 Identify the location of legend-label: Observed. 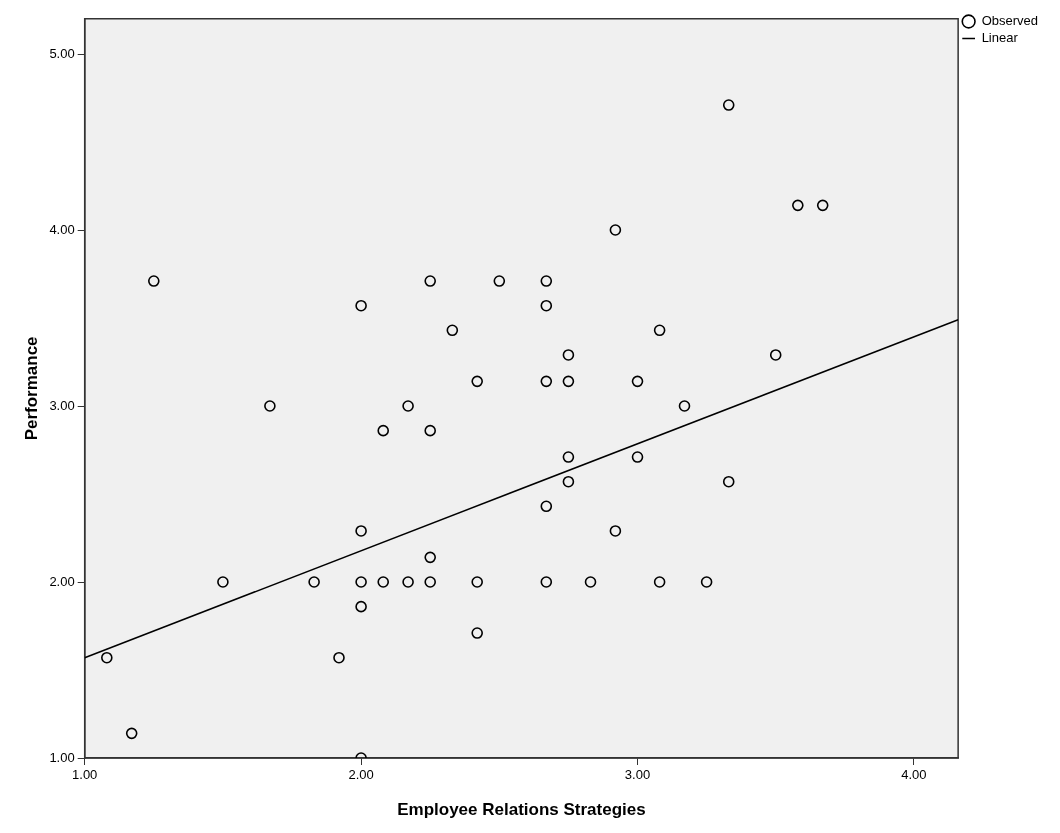
(1010, 21).